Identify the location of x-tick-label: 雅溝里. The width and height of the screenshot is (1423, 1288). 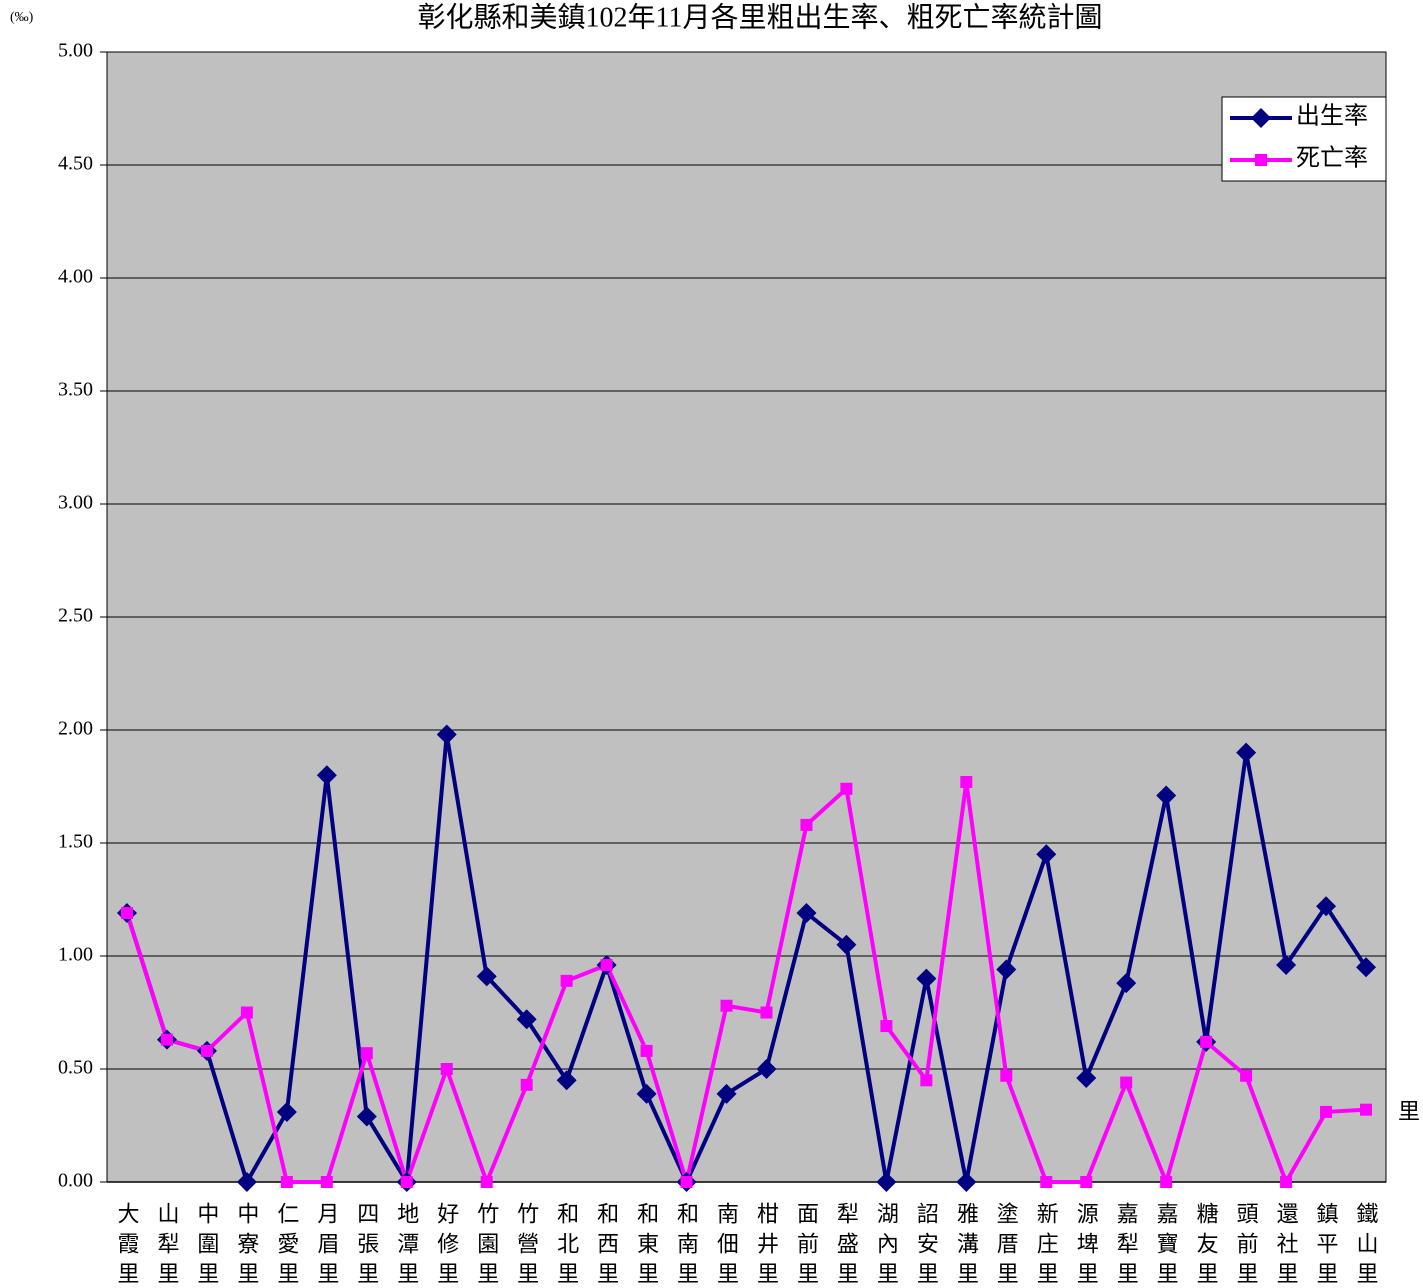
(966, 1245).